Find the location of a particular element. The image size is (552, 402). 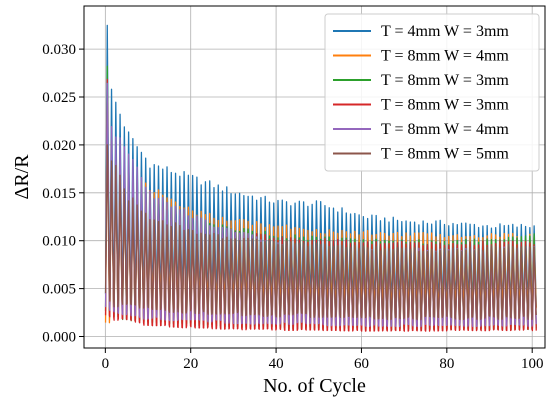

x-tick-label: 40 is located at coordinates (276, 364).